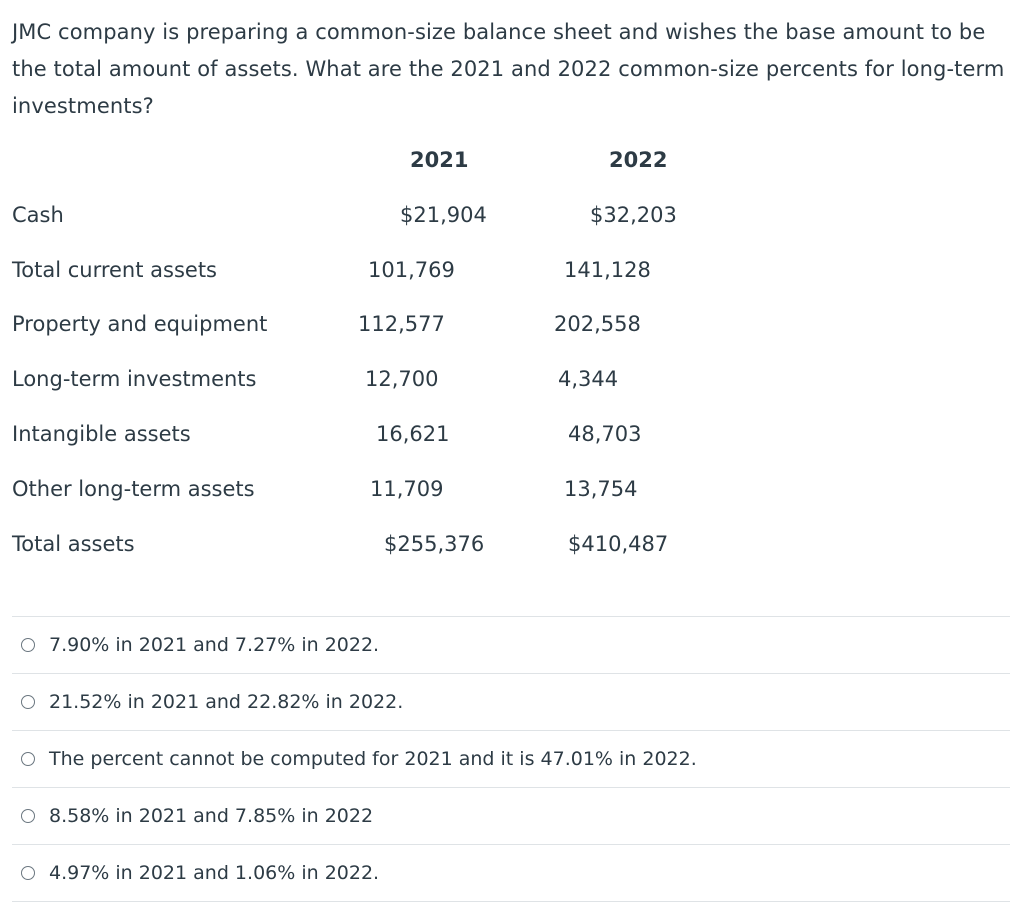 Image resolution: width=1024 pixels, height=916 pixels. What do you see at coordinates (511, 701) in the screenshot?
I see `answer-option-2: 21.52% in 2021 and 22.82% in 2022.` at bounding box center [511, 701].